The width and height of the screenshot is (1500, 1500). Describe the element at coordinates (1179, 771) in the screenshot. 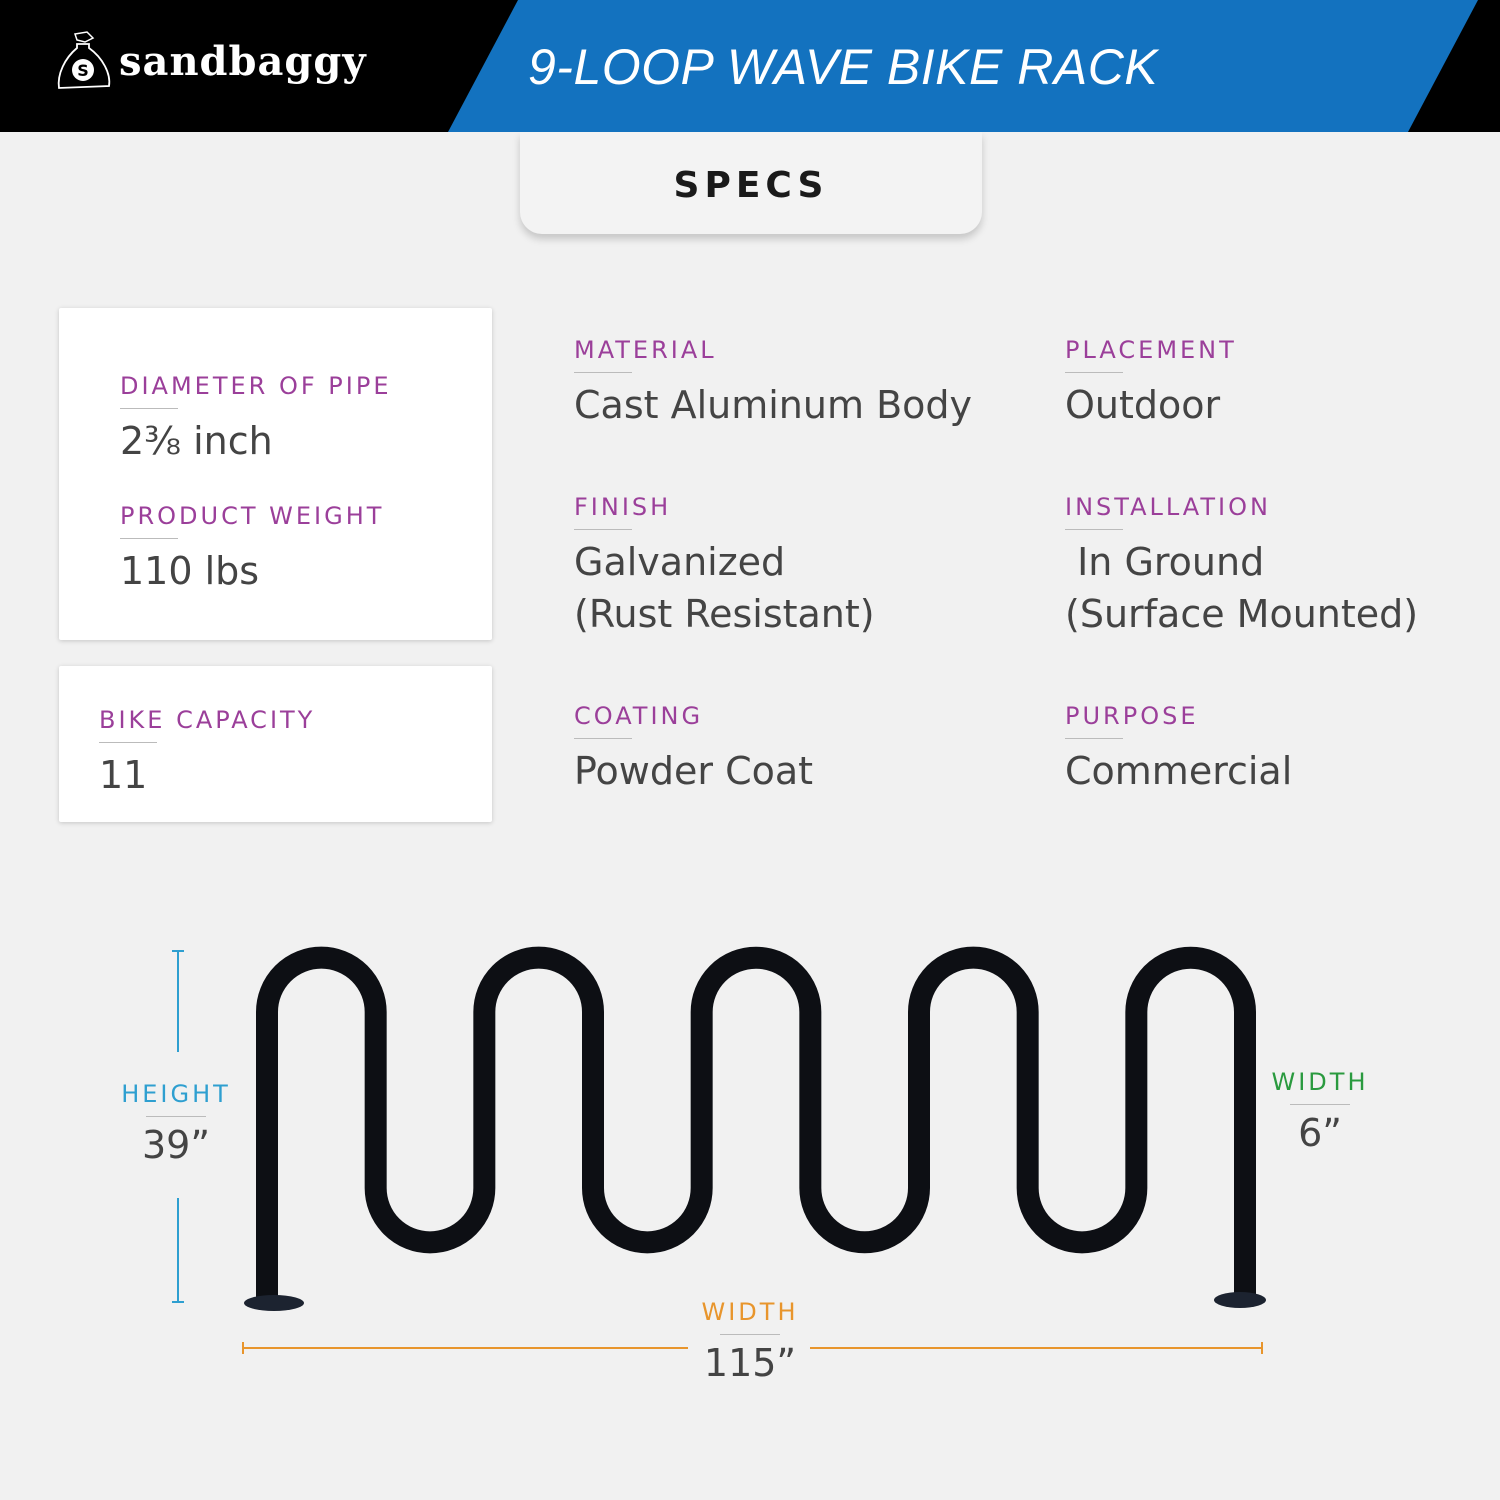

I see `spec-value: Commercial` at that location.